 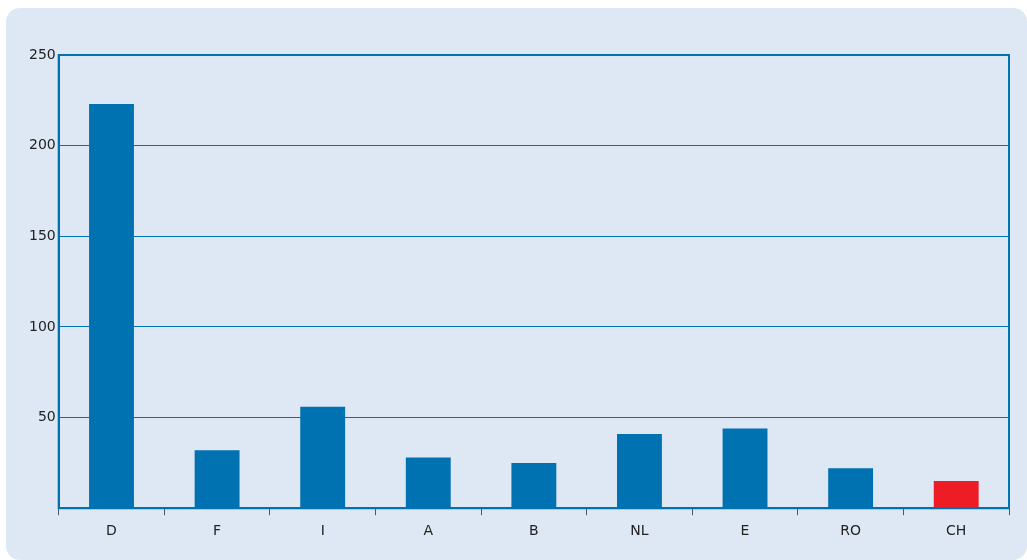 I want to click on bar, so click(x=956, y=494).